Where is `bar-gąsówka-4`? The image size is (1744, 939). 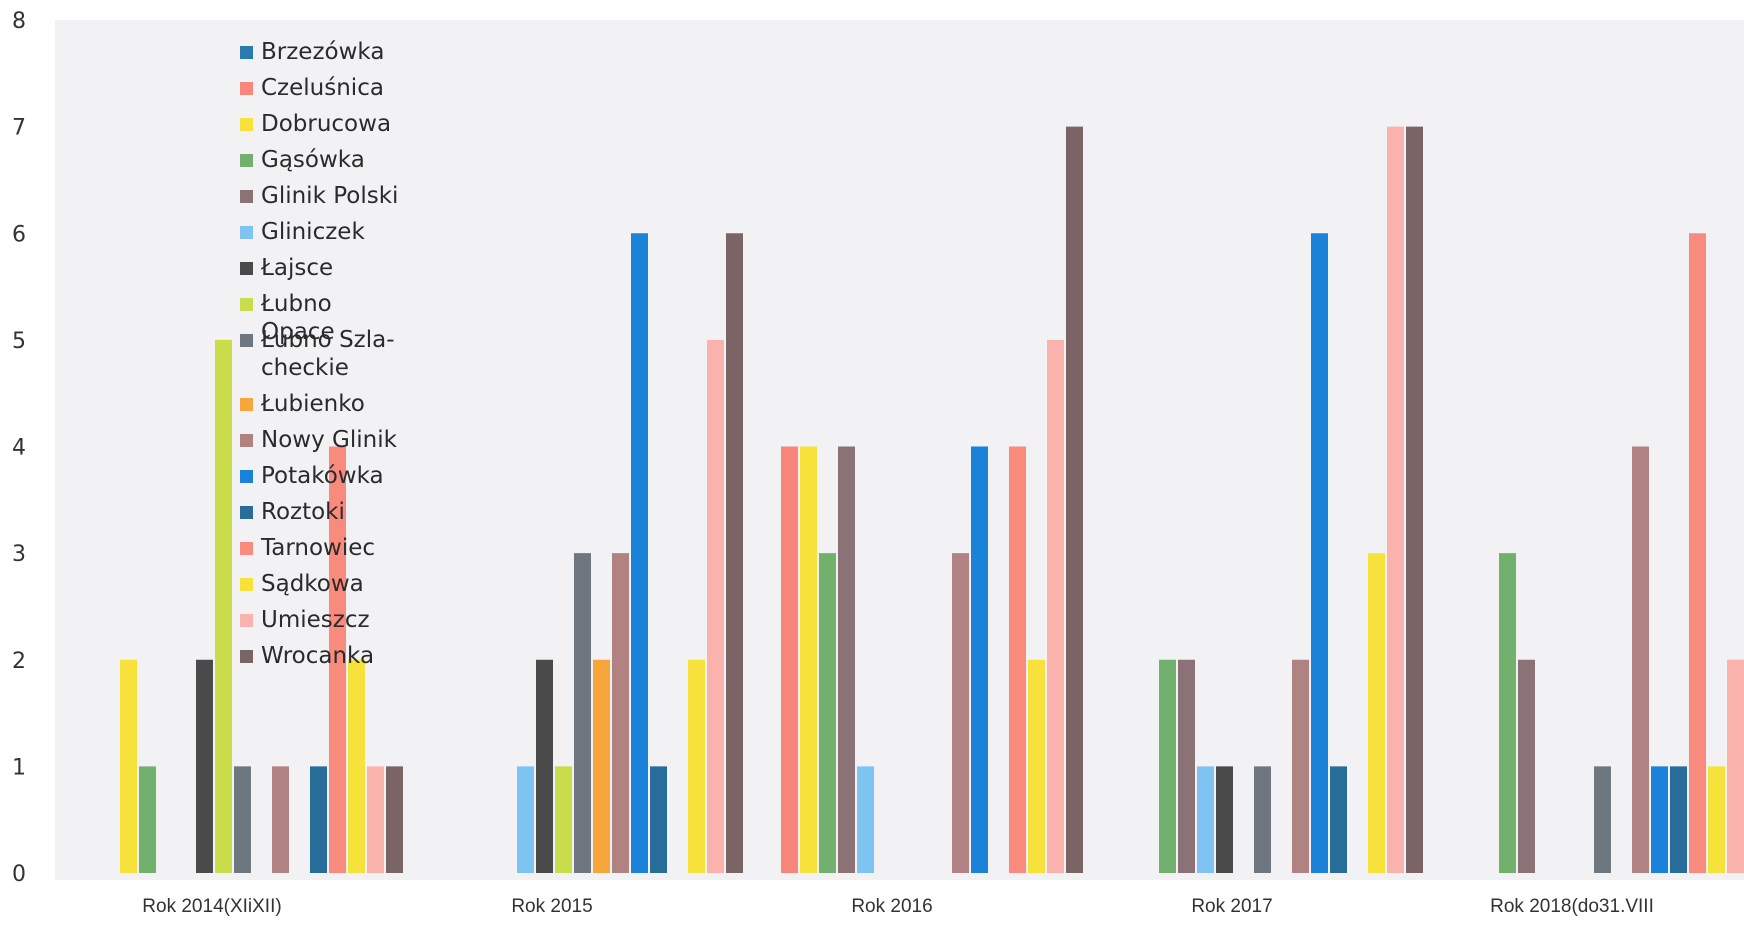
bar-gąsówka-4 is located at coordinates (1507, 713).